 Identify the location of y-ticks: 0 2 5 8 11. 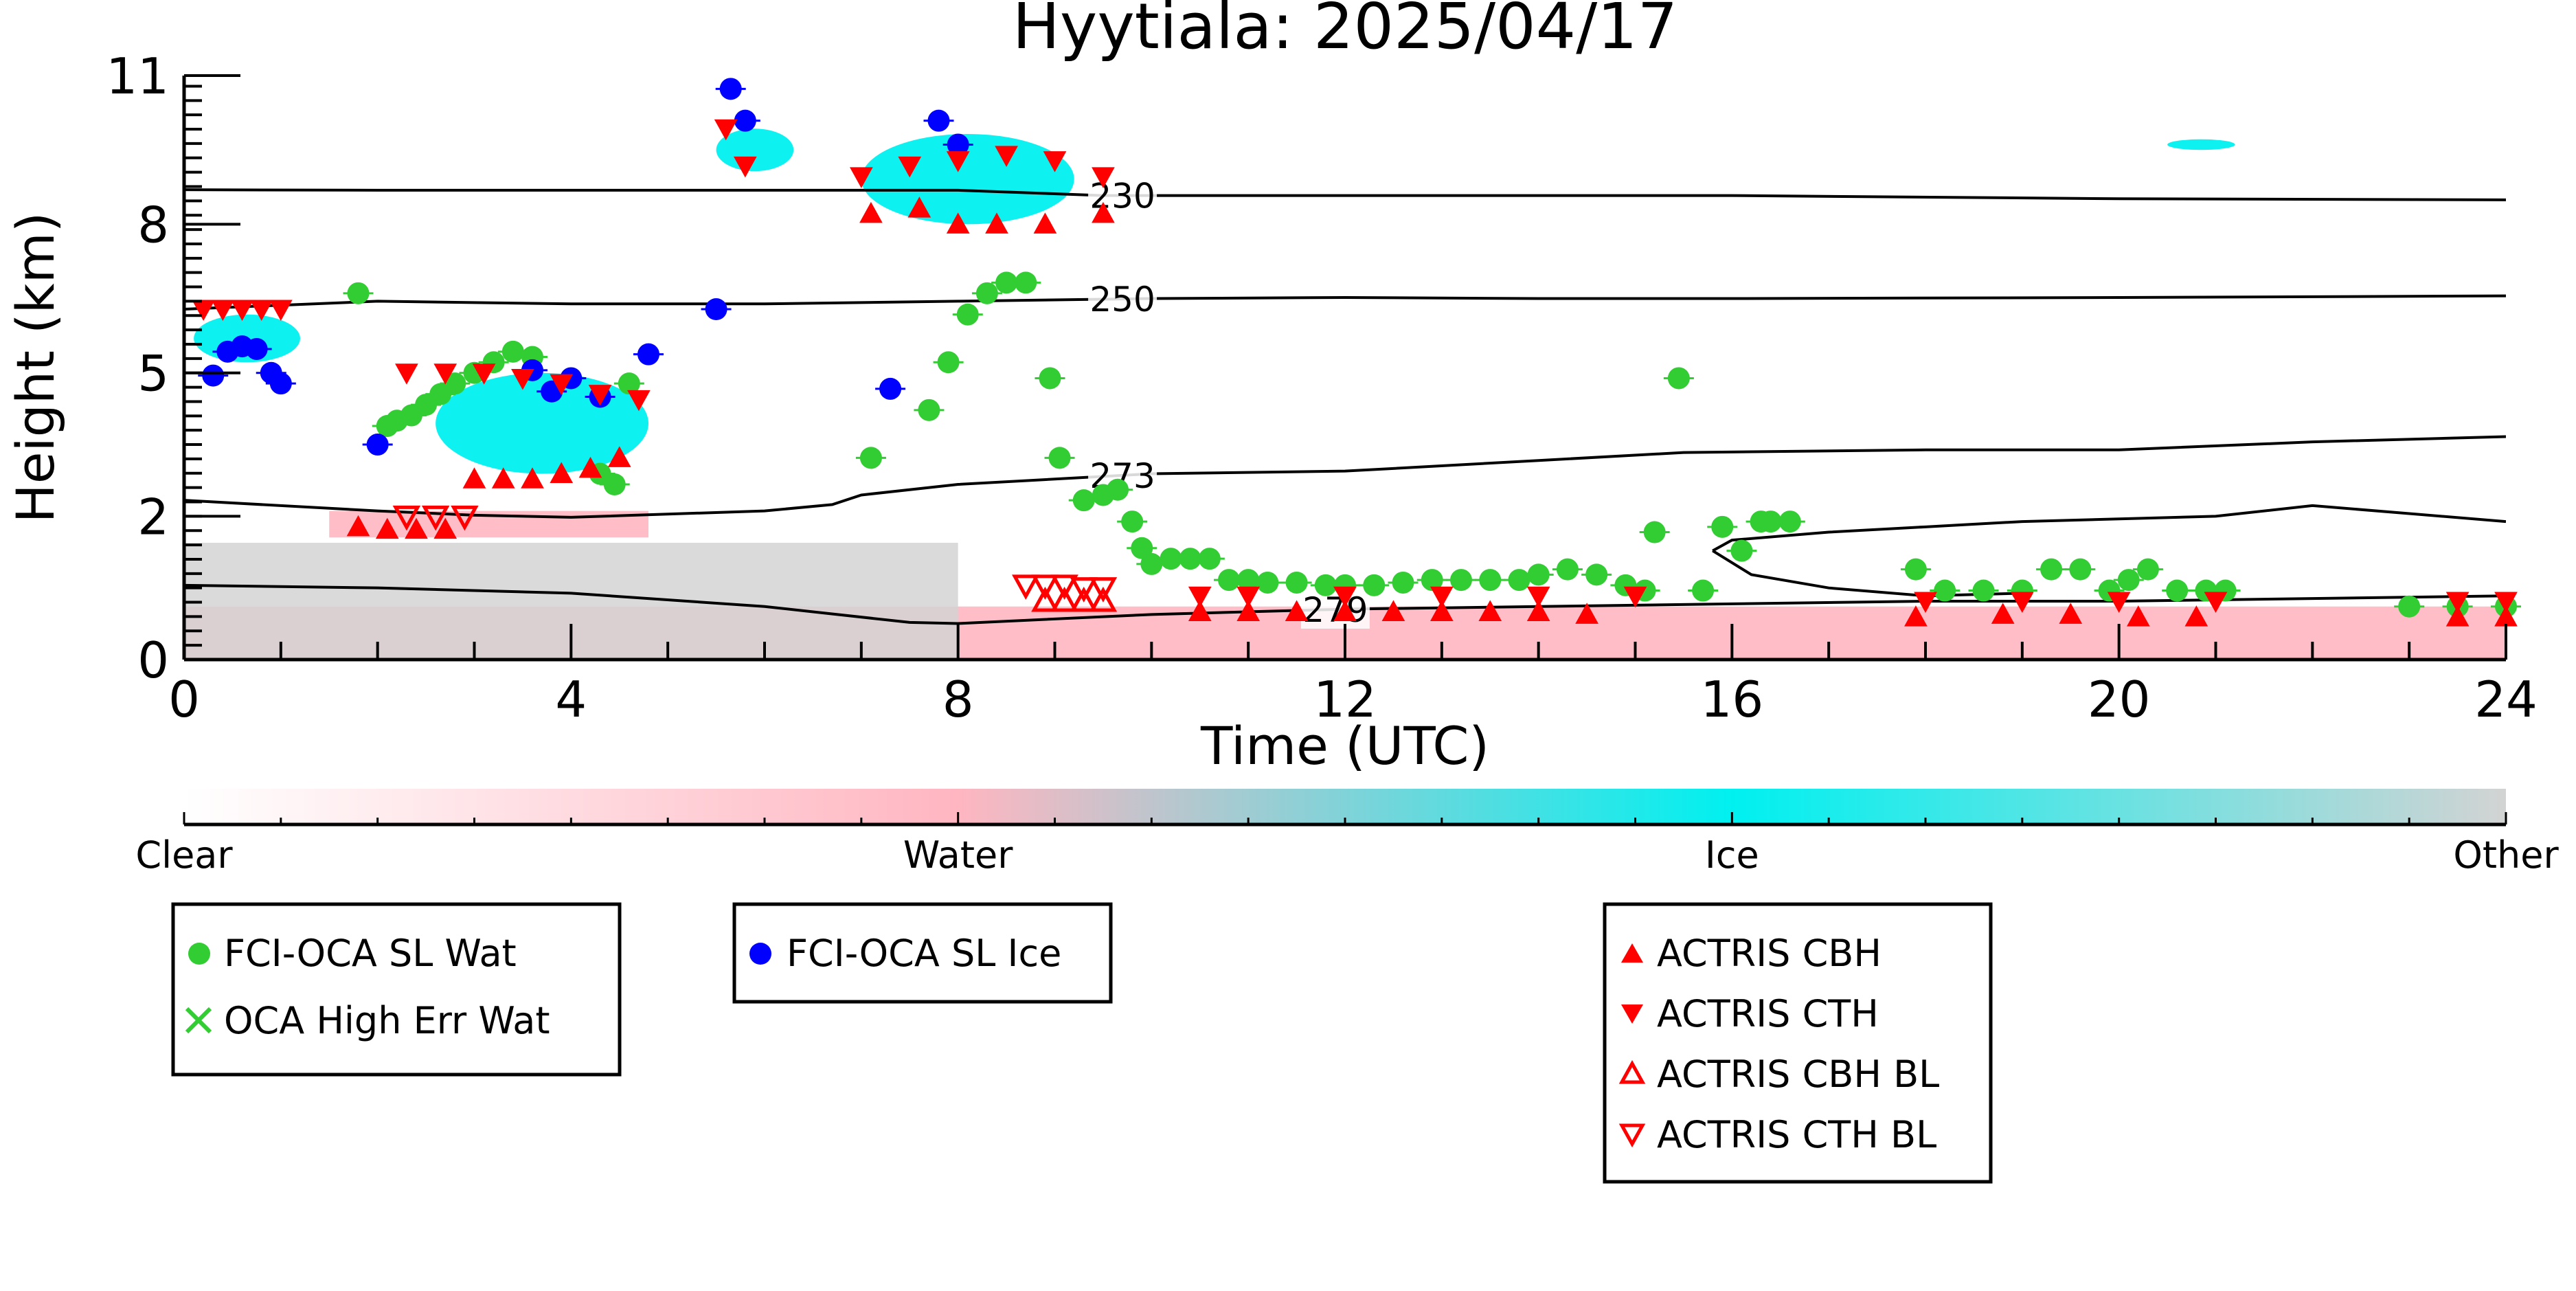
(173, 368).